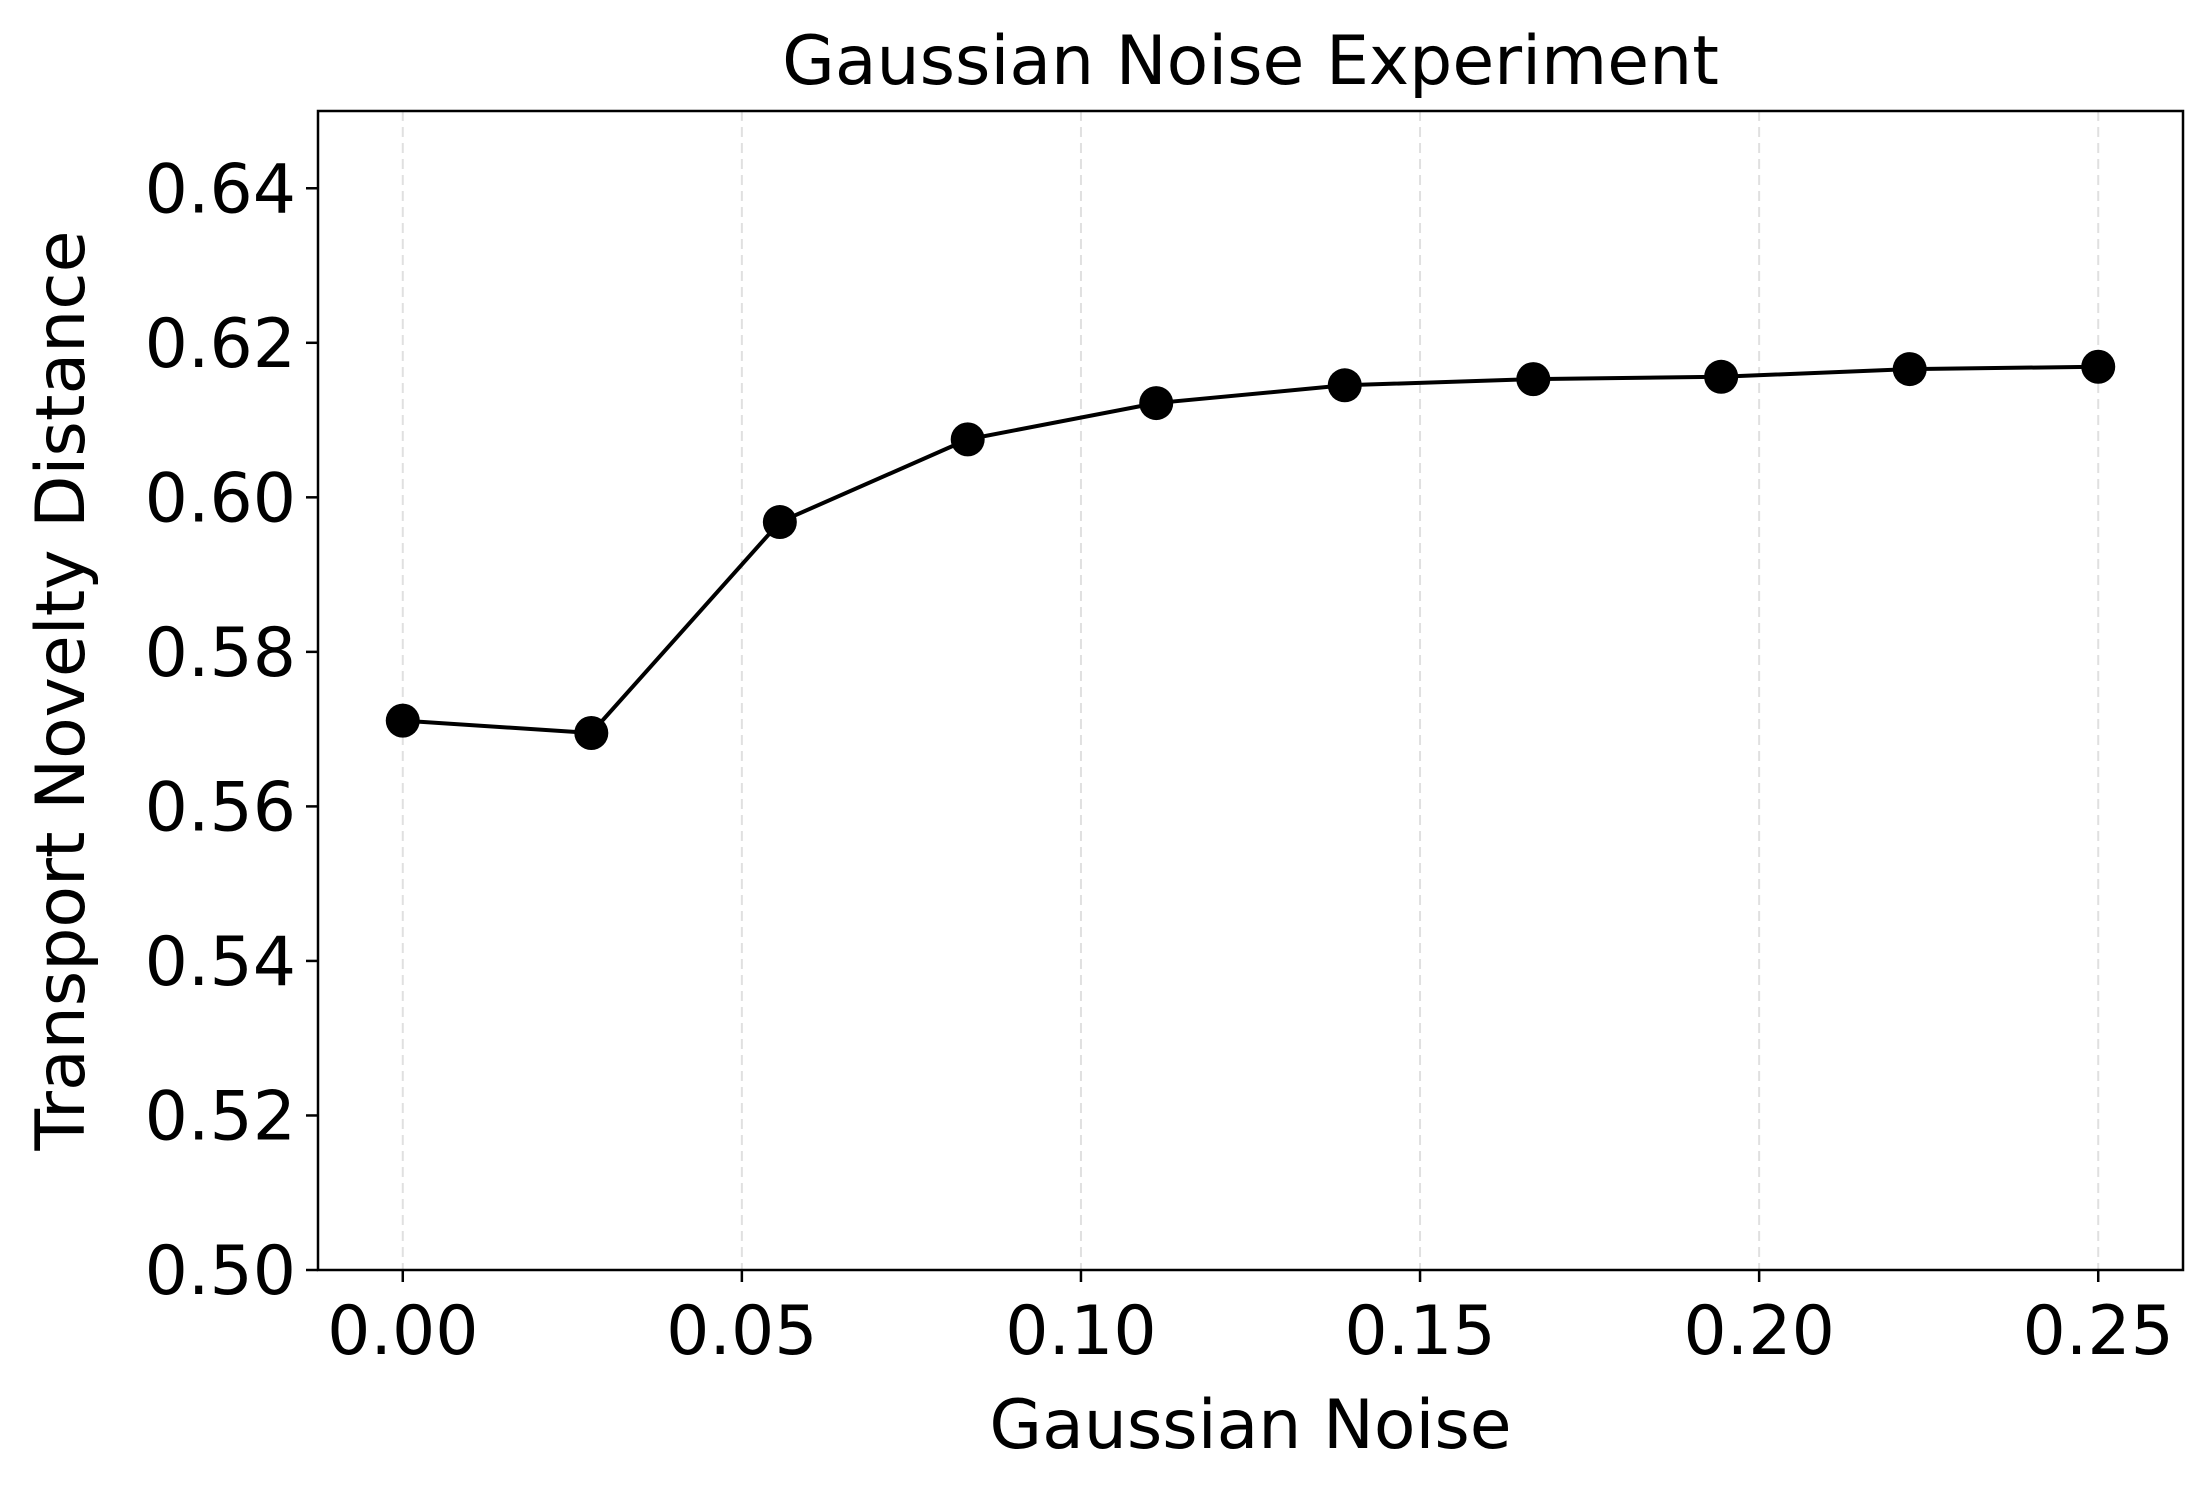  Describe the element at coordinates (220, 344) in the screenshot. I see `y-tick-label: 0.62` at that location.